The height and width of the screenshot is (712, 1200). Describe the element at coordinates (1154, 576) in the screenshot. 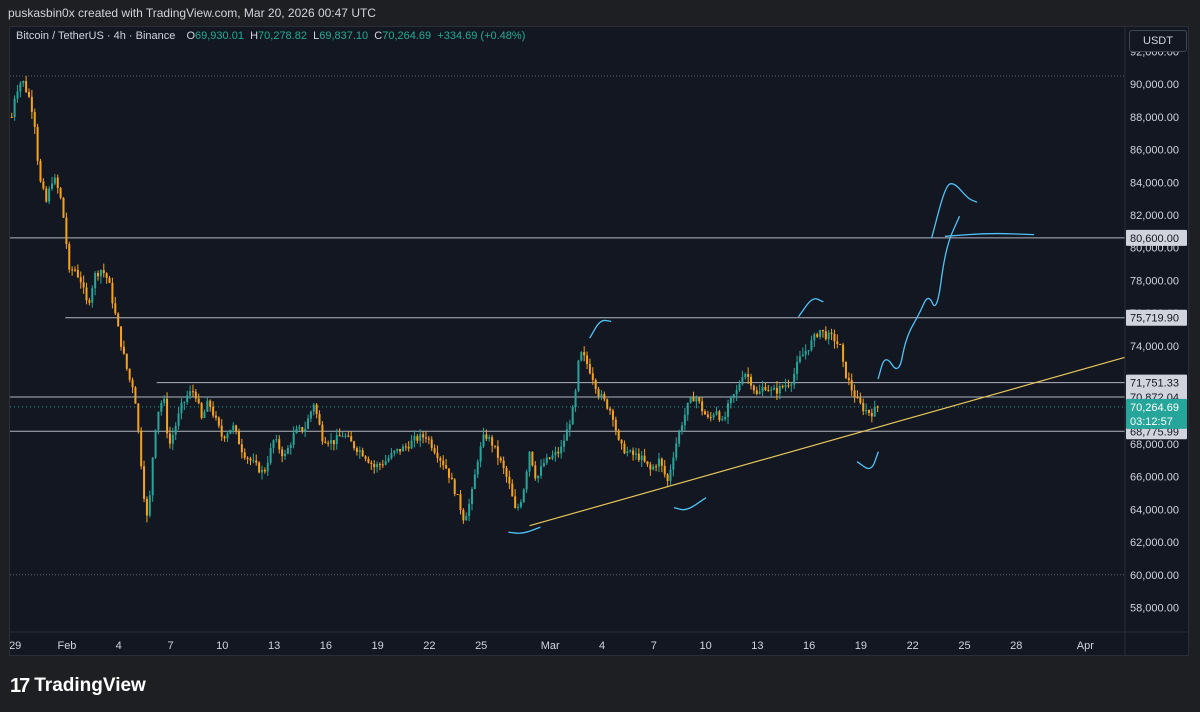

I see `y-tick-label: 60,000.00` at that location.